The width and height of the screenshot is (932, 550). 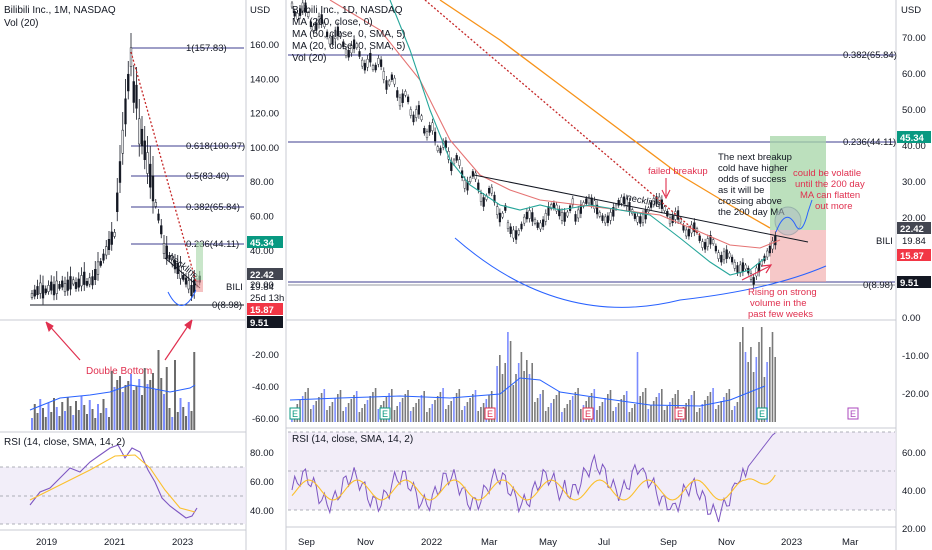 I want to click on left-price-tick: 40.00, so click(x=262, y=251).